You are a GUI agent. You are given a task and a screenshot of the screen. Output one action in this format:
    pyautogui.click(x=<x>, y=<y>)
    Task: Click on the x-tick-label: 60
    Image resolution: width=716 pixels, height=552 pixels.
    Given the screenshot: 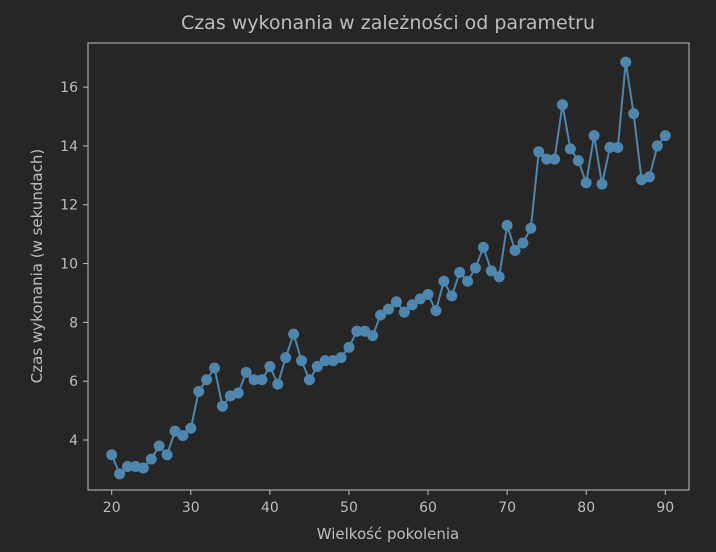 What is the action you would take?
    pyautogui.click(x=428, y=508)
    